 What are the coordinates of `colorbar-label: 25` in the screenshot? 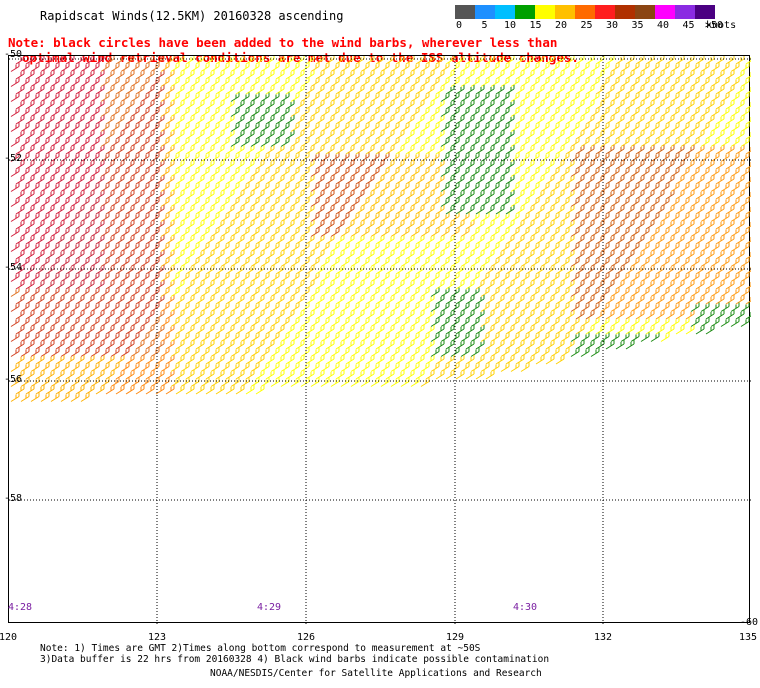 It's located at (586, 25).